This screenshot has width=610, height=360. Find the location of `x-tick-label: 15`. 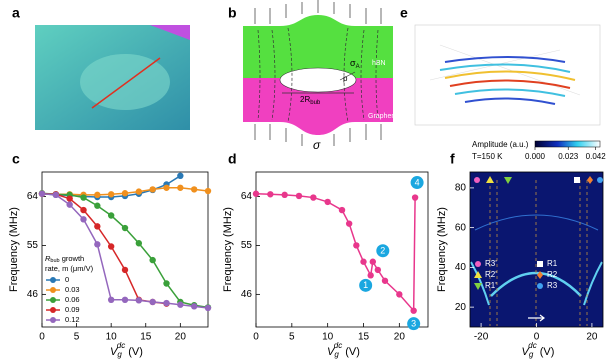

x-tick-label: 15 is located at coordinates (146, 337).